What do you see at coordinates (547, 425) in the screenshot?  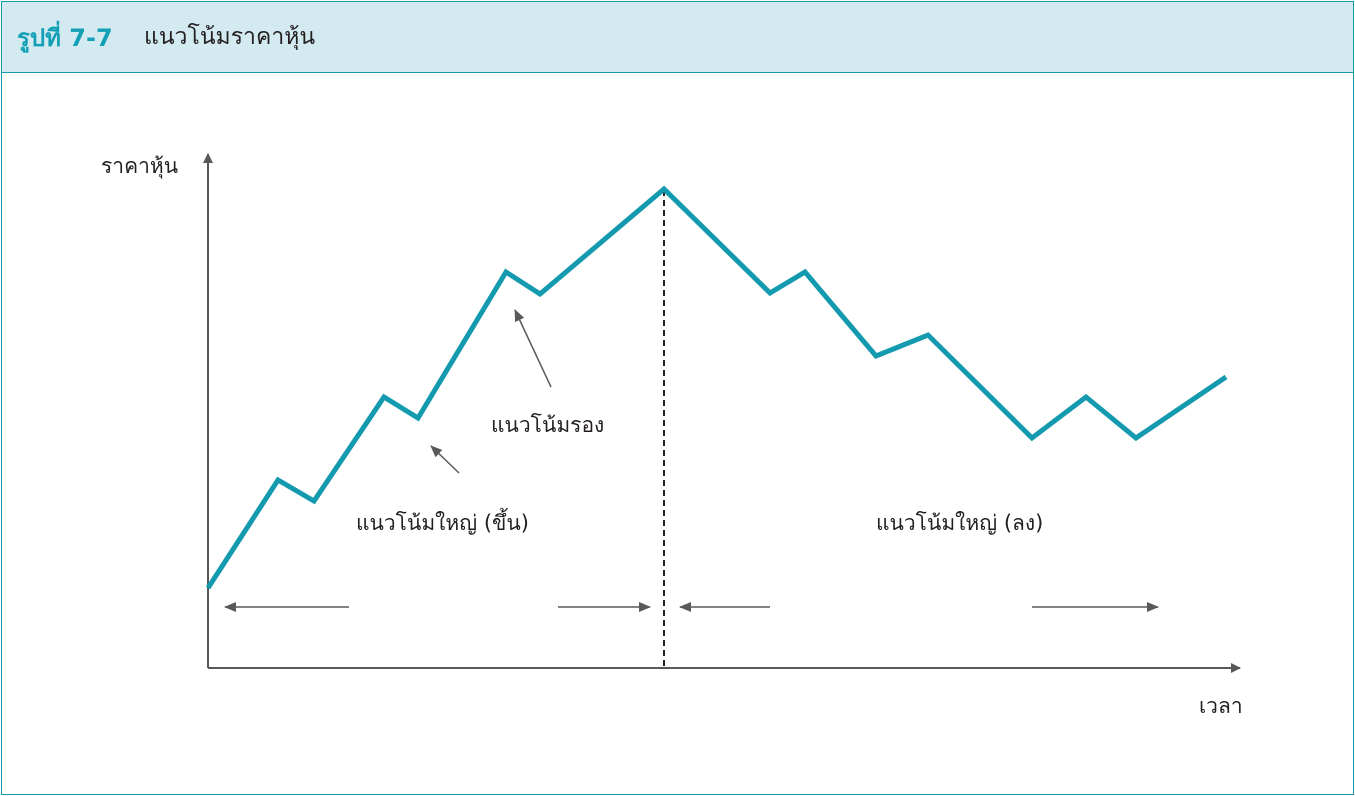 I see `secondary-trend-label: แนวโน้มรอง` at bounding box center [547, 425].